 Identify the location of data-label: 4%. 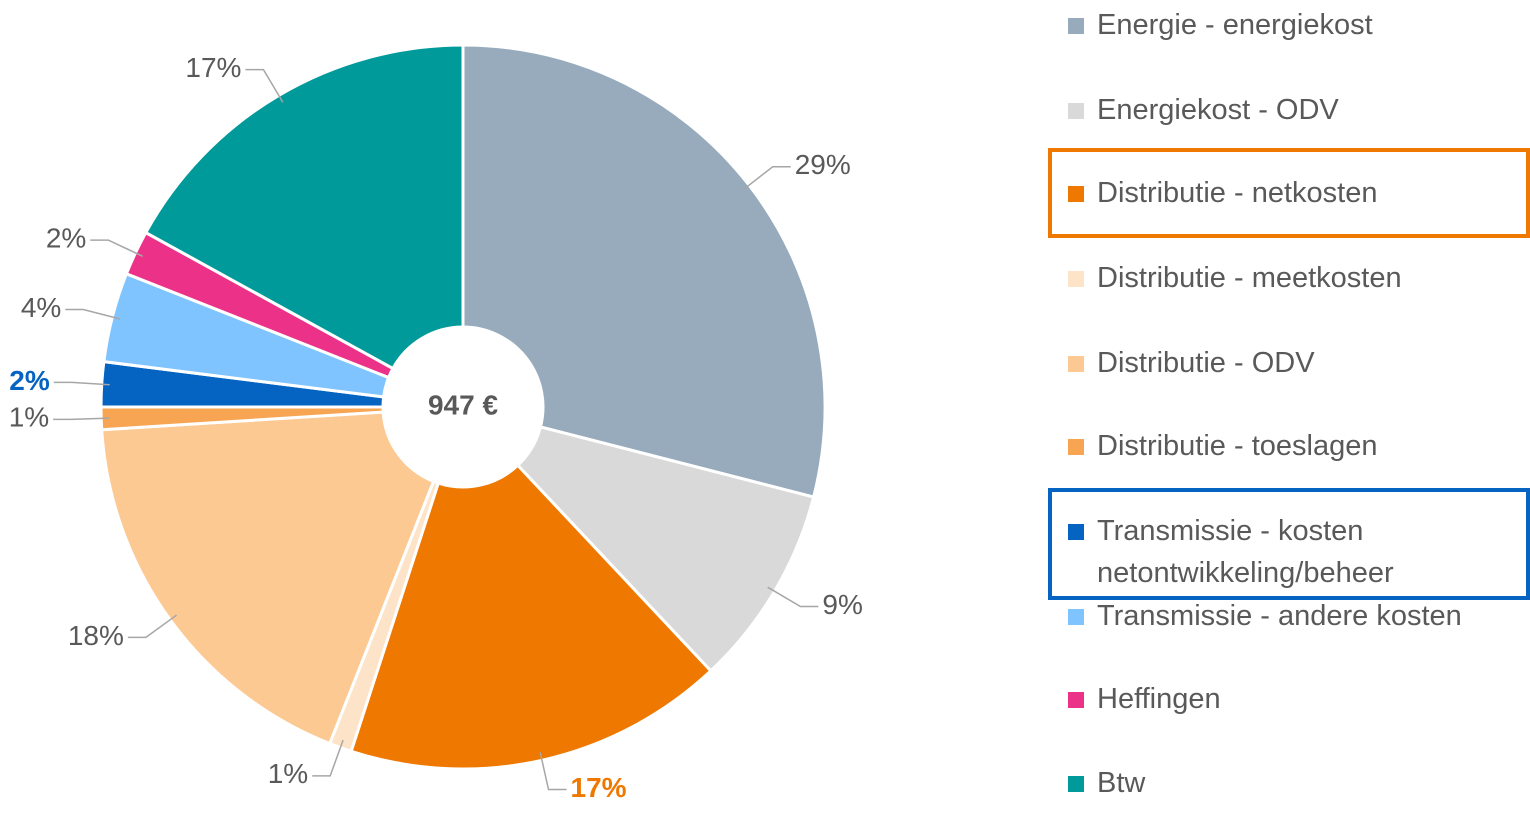
(41, 307).